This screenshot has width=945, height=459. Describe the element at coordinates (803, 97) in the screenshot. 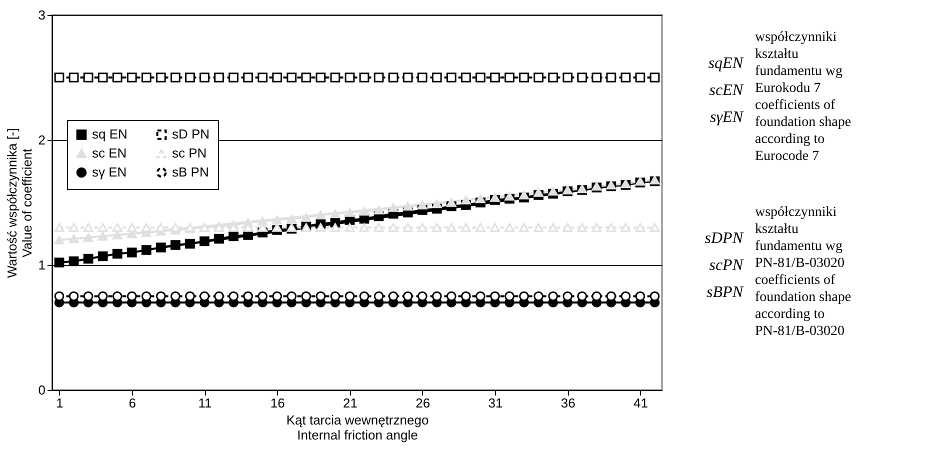

I see `text: współczynniki kształtu fundamentu wg Eurokodu 7 coefficients of foundation shape according to Eurocode 7` at that location.